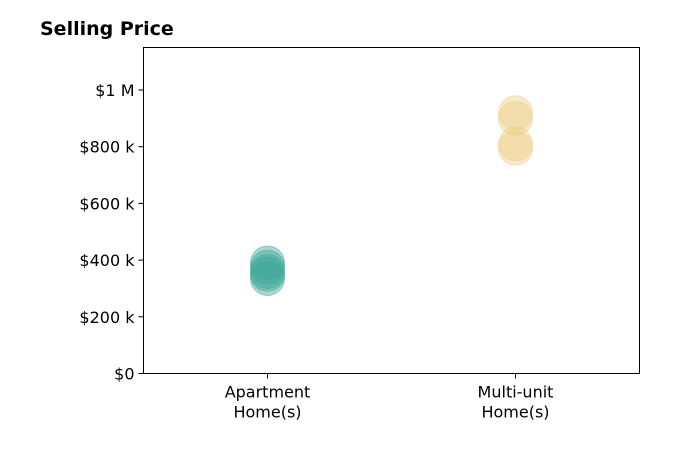 Image resolution: width=679 pixels, height=462 pixels. Describe the element at coordinates (114, 90) in the screenshot. I see `y-tick-label: $1 M` at that location.